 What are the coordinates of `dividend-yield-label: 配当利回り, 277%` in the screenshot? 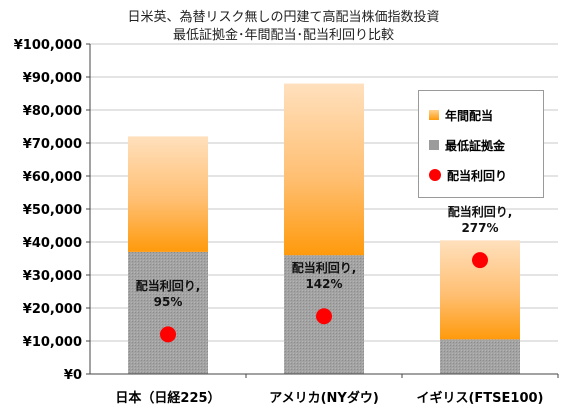 It's located at (480, 220).